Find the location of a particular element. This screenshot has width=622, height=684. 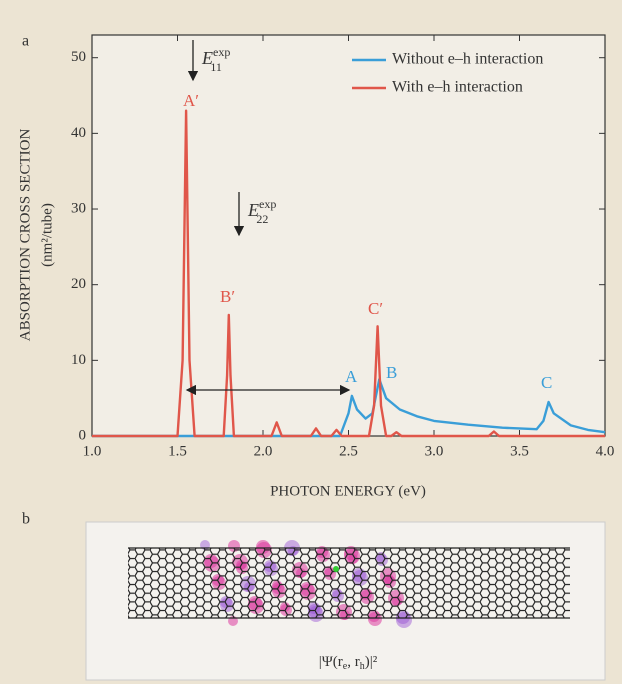

y-tick-label: 40 is located at coordinates (78, 133).